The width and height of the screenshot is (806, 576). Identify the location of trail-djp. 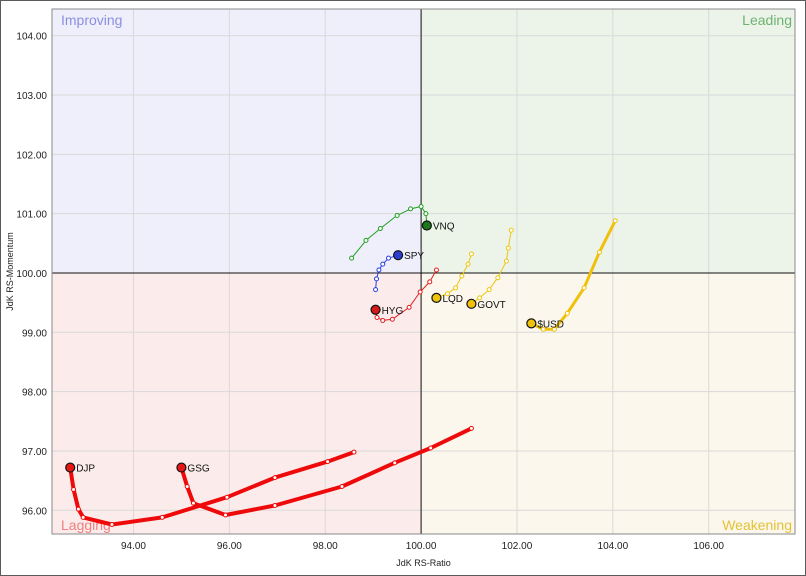
(212, 488).